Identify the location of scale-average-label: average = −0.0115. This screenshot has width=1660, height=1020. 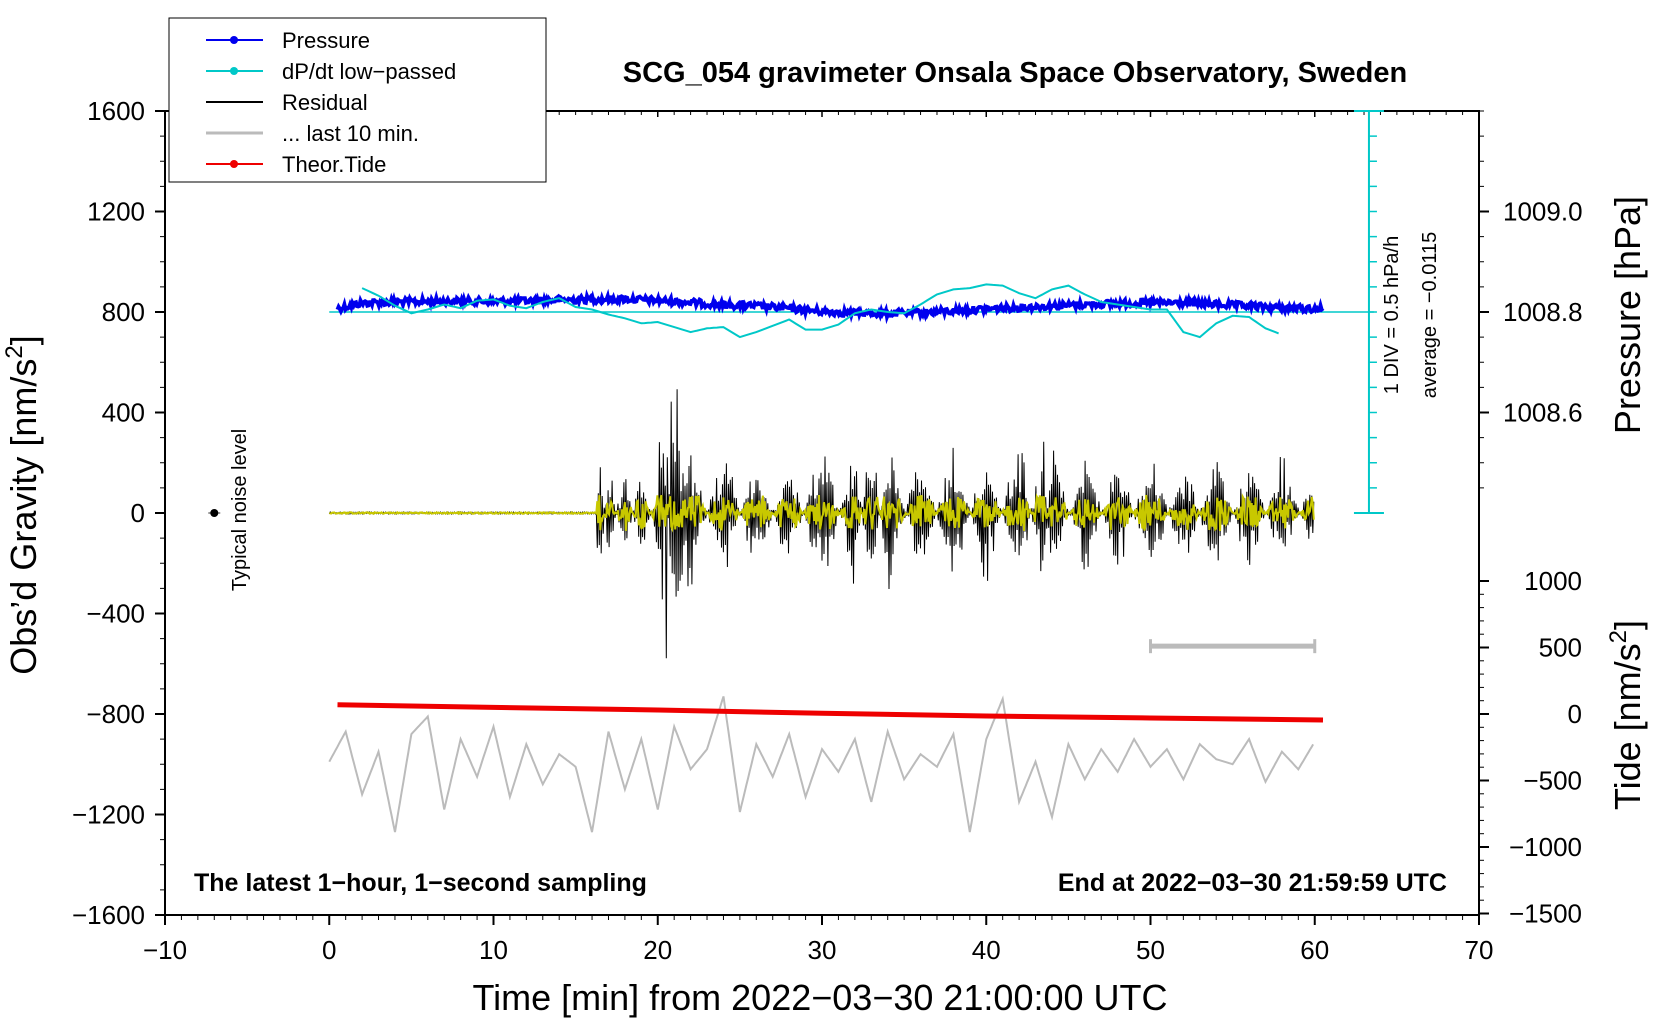
(1430, 315).